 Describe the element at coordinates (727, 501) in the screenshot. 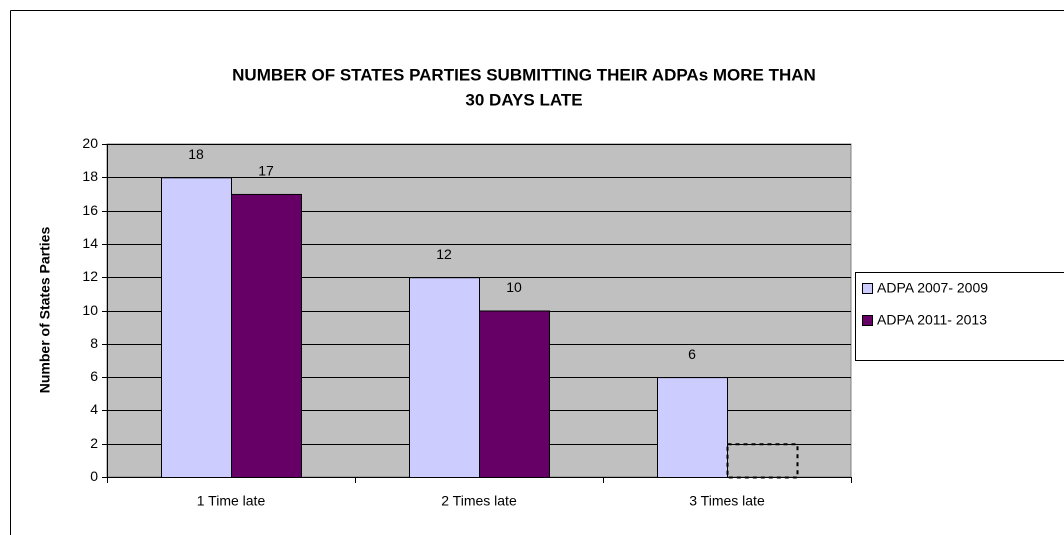

I see `x-tick-label: 3 Times late` at that location.